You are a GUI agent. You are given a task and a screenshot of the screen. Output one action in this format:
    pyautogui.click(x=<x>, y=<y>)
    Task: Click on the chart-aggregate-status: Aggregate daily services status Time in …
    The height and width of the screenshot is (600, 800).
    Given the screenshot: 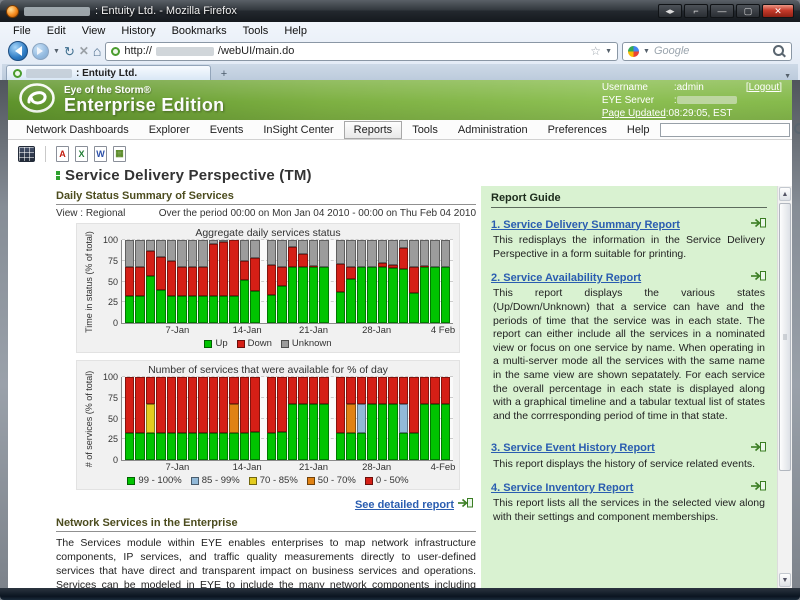 What is the action you would take?
    pyautogui.click(x=268, y=288)
    